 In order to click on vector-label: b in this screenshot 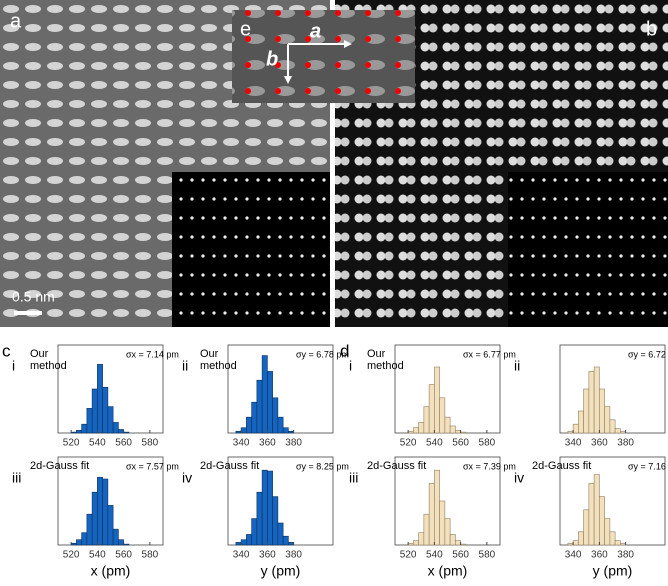, I will do `click(272, 59)`.